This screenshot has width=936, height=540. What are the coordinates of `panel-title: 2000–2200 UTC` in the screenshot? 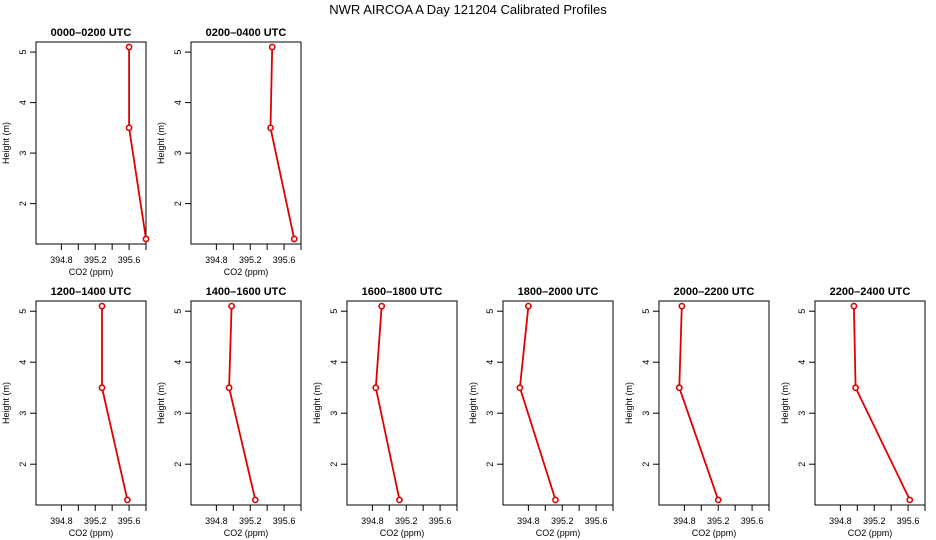 It's located at (714, 292).